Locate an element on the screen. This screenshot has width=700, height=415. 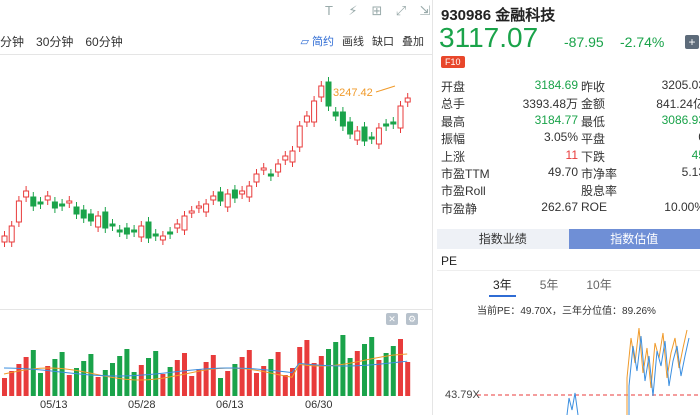
add-icon: ⊞ is located at coordinates (377, 10).